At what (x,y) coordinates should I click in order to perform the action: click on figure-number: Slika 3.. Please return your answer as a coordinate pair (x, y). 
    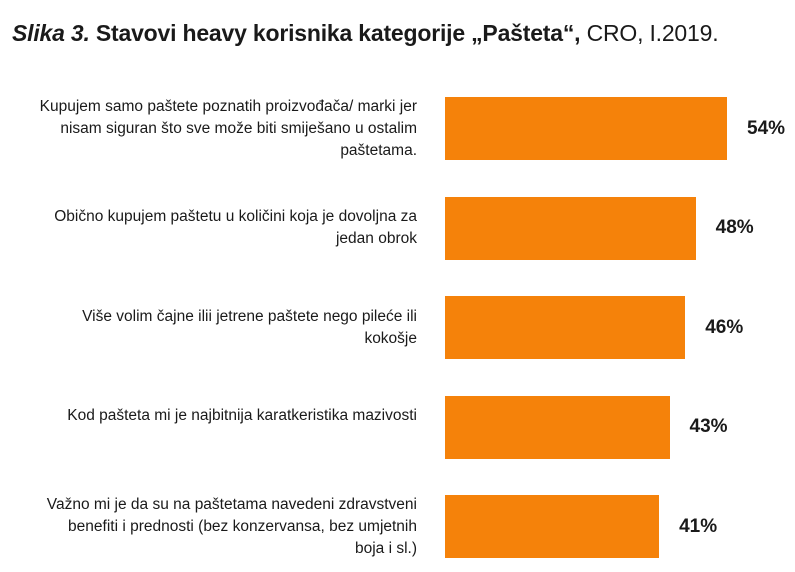
    Looking at the image, I should click on (51, 33).